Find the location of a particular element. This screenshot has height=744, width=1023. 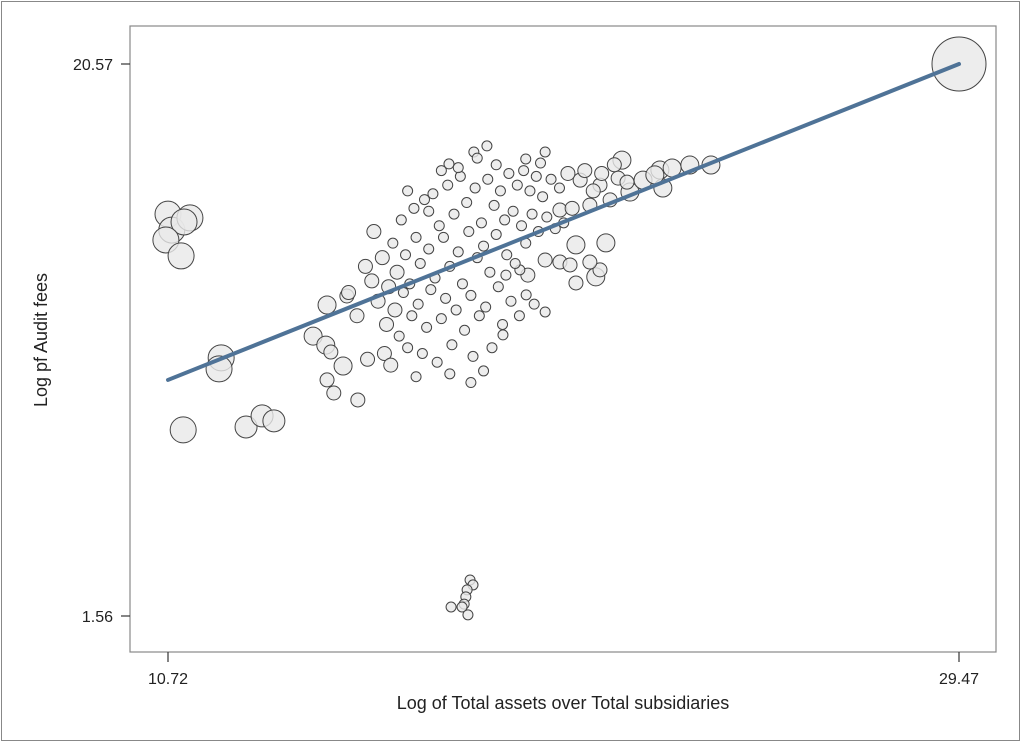

x-tick-label-left: 10.72 is located at coordinates (168, 679).